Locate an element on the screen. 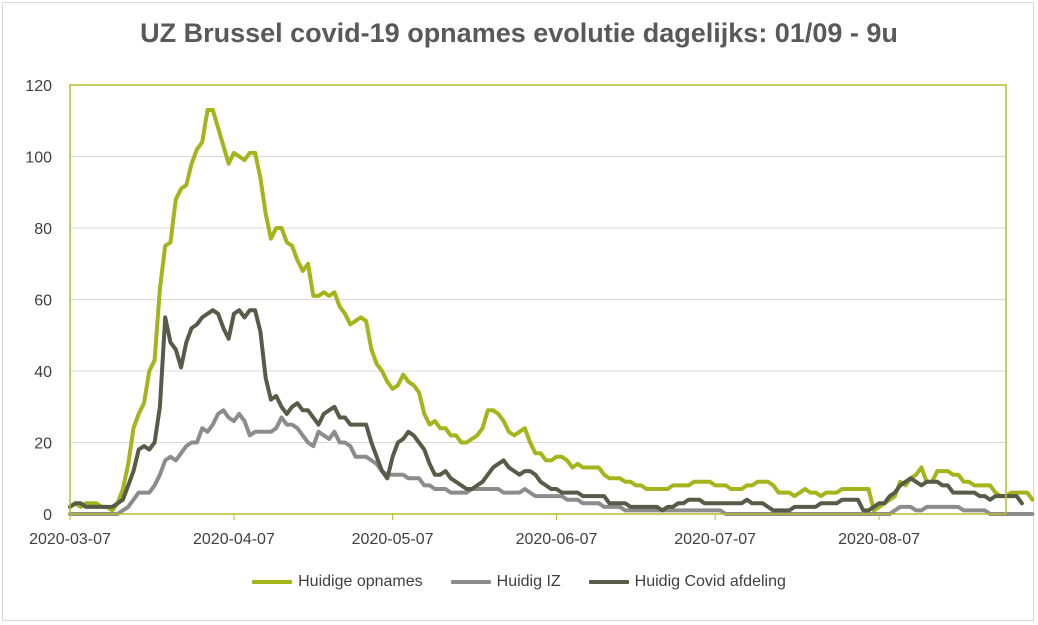  legend-item-huidig-iz: Huidig IZ is located at coordinates (505, 582).